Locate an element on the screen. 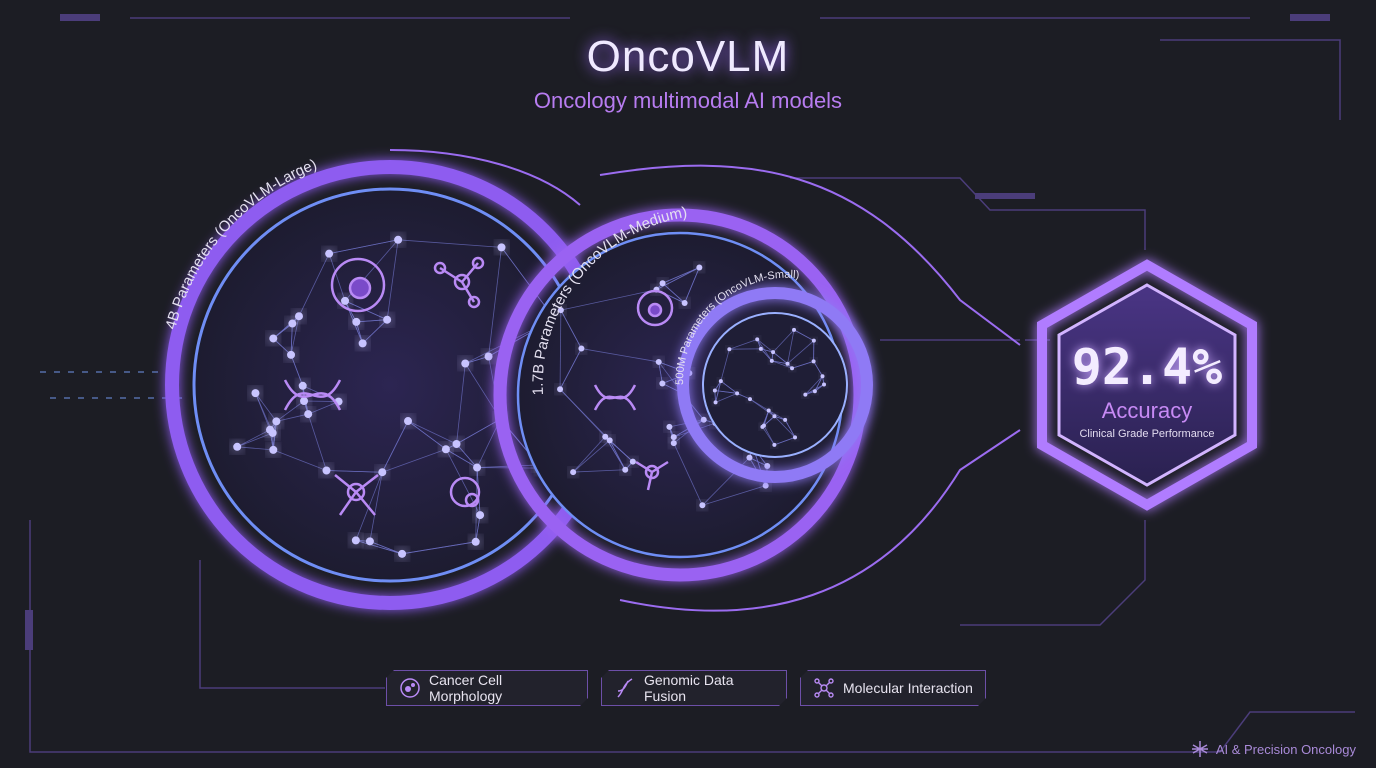 Image resolution: width=1376 pixels, height=768 pixels. feature-cancer-cell-morphology: Cancer Cell Morphology is located at coordinates (487, 688).